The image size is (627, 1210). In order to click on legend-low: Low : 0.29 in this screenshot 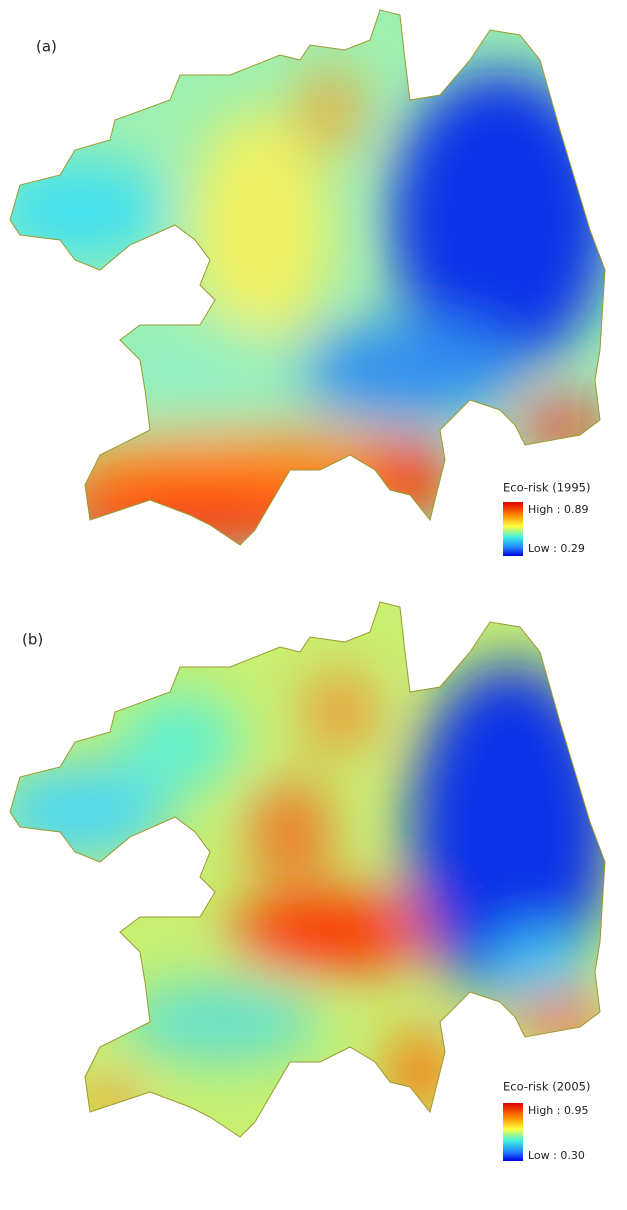, I will do `click(556, 548)`.